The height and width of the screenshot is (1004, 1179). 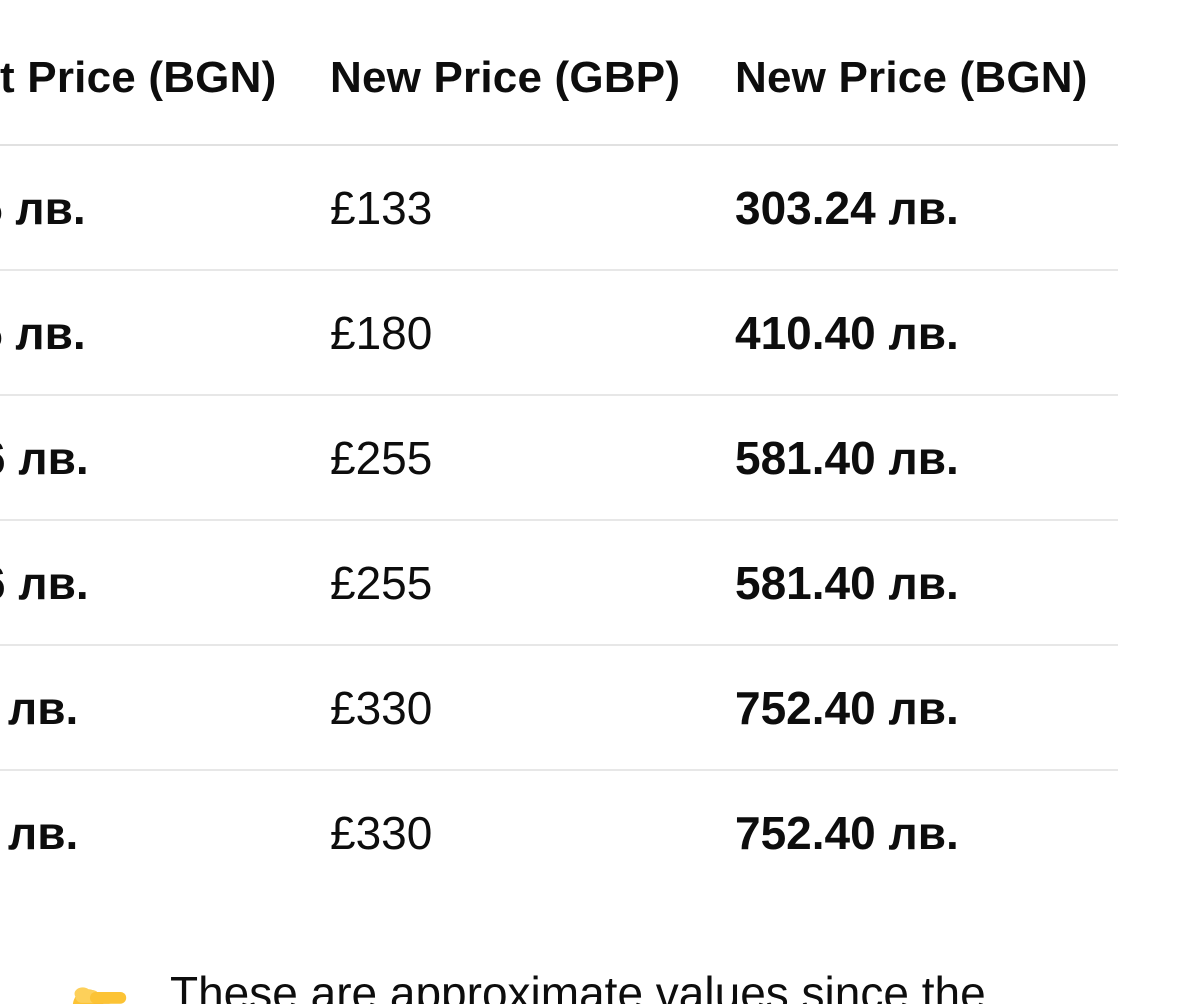 I want to click on pointing-right-emoji-icon, so click(x=99, y=988).